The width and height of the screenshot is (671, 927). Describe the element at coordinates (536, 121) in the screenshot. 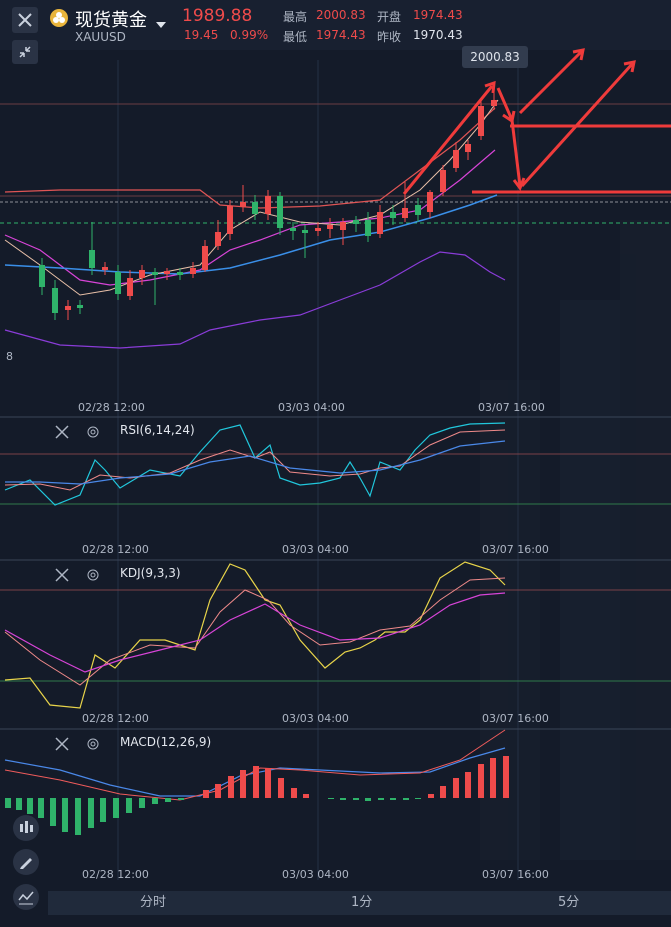

I see `drawn-annotations` at that location.